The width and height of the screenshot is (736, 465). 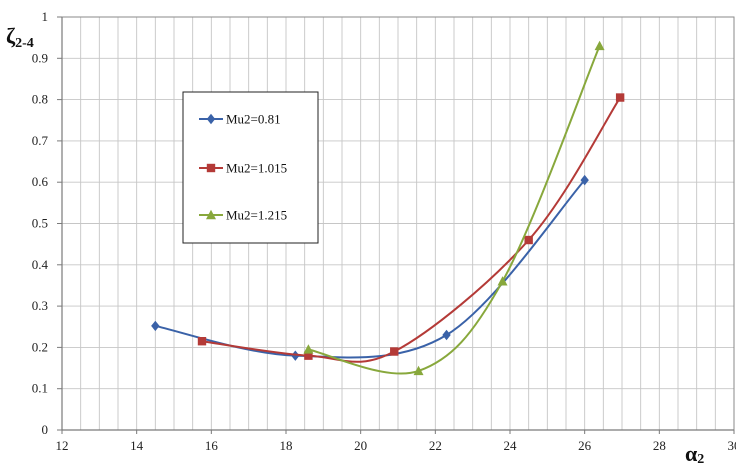 What do you see at coordinates (396, 441) in the screenshot?
I see `x-tick-labels: 12 14 16 18 20 22 24 26 28 30` at bounding box center [396, 441].